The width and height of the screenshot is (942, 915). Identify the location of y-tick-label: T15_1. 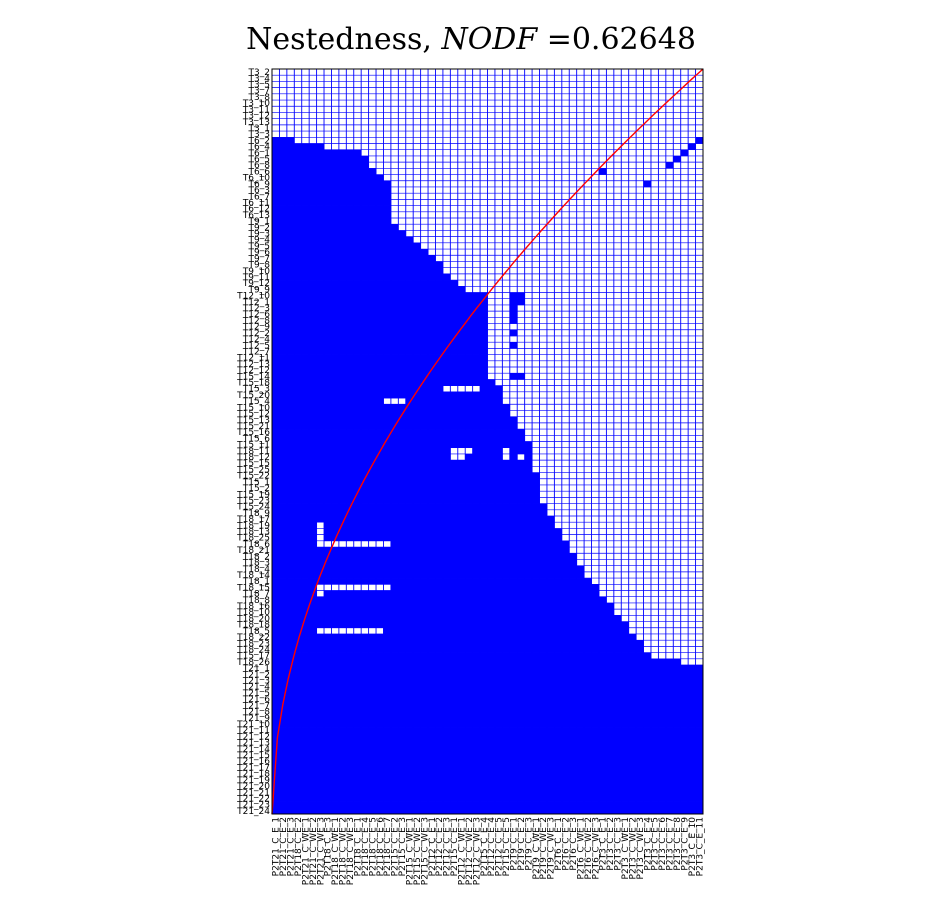
(256, 483).